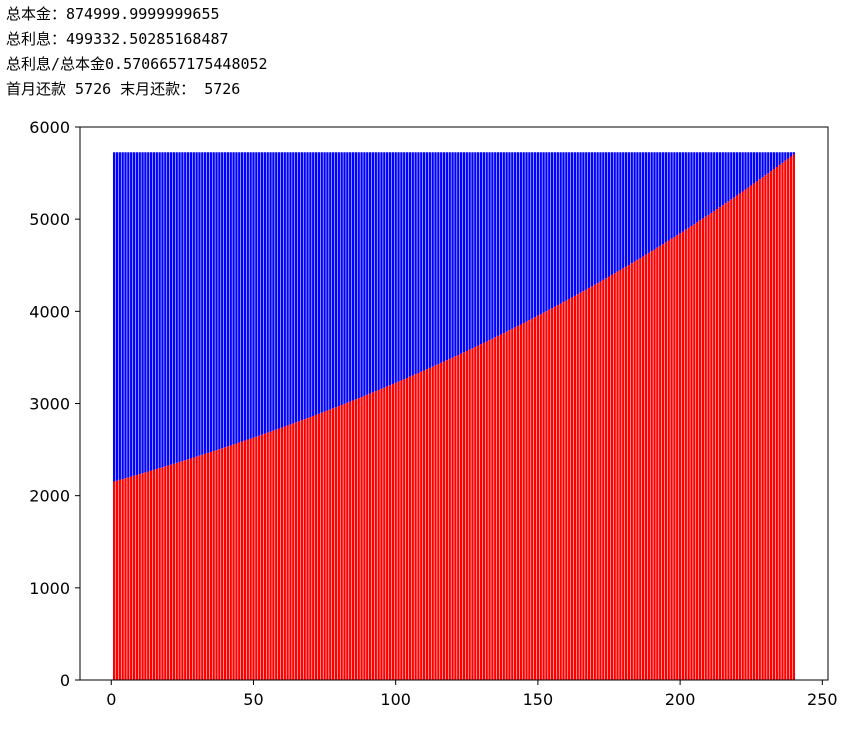 The height and width of the screenshot is (735, 857). What do you see at coordinates (49, 219) in the screenshot?
I see `y-tick-label: 5000` at bounding box center [49, 219].